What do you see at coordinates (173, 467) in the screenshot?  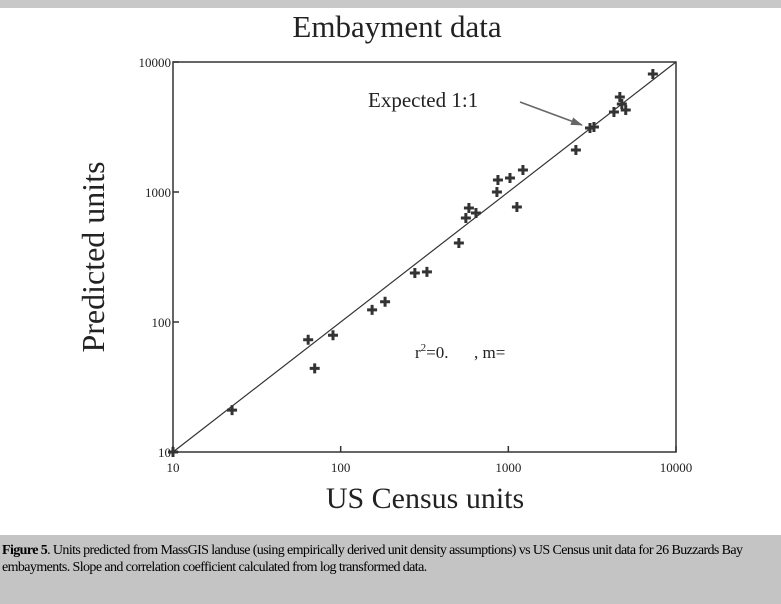 I see `x-tick-label: 10` at bounding box center [173, 467].